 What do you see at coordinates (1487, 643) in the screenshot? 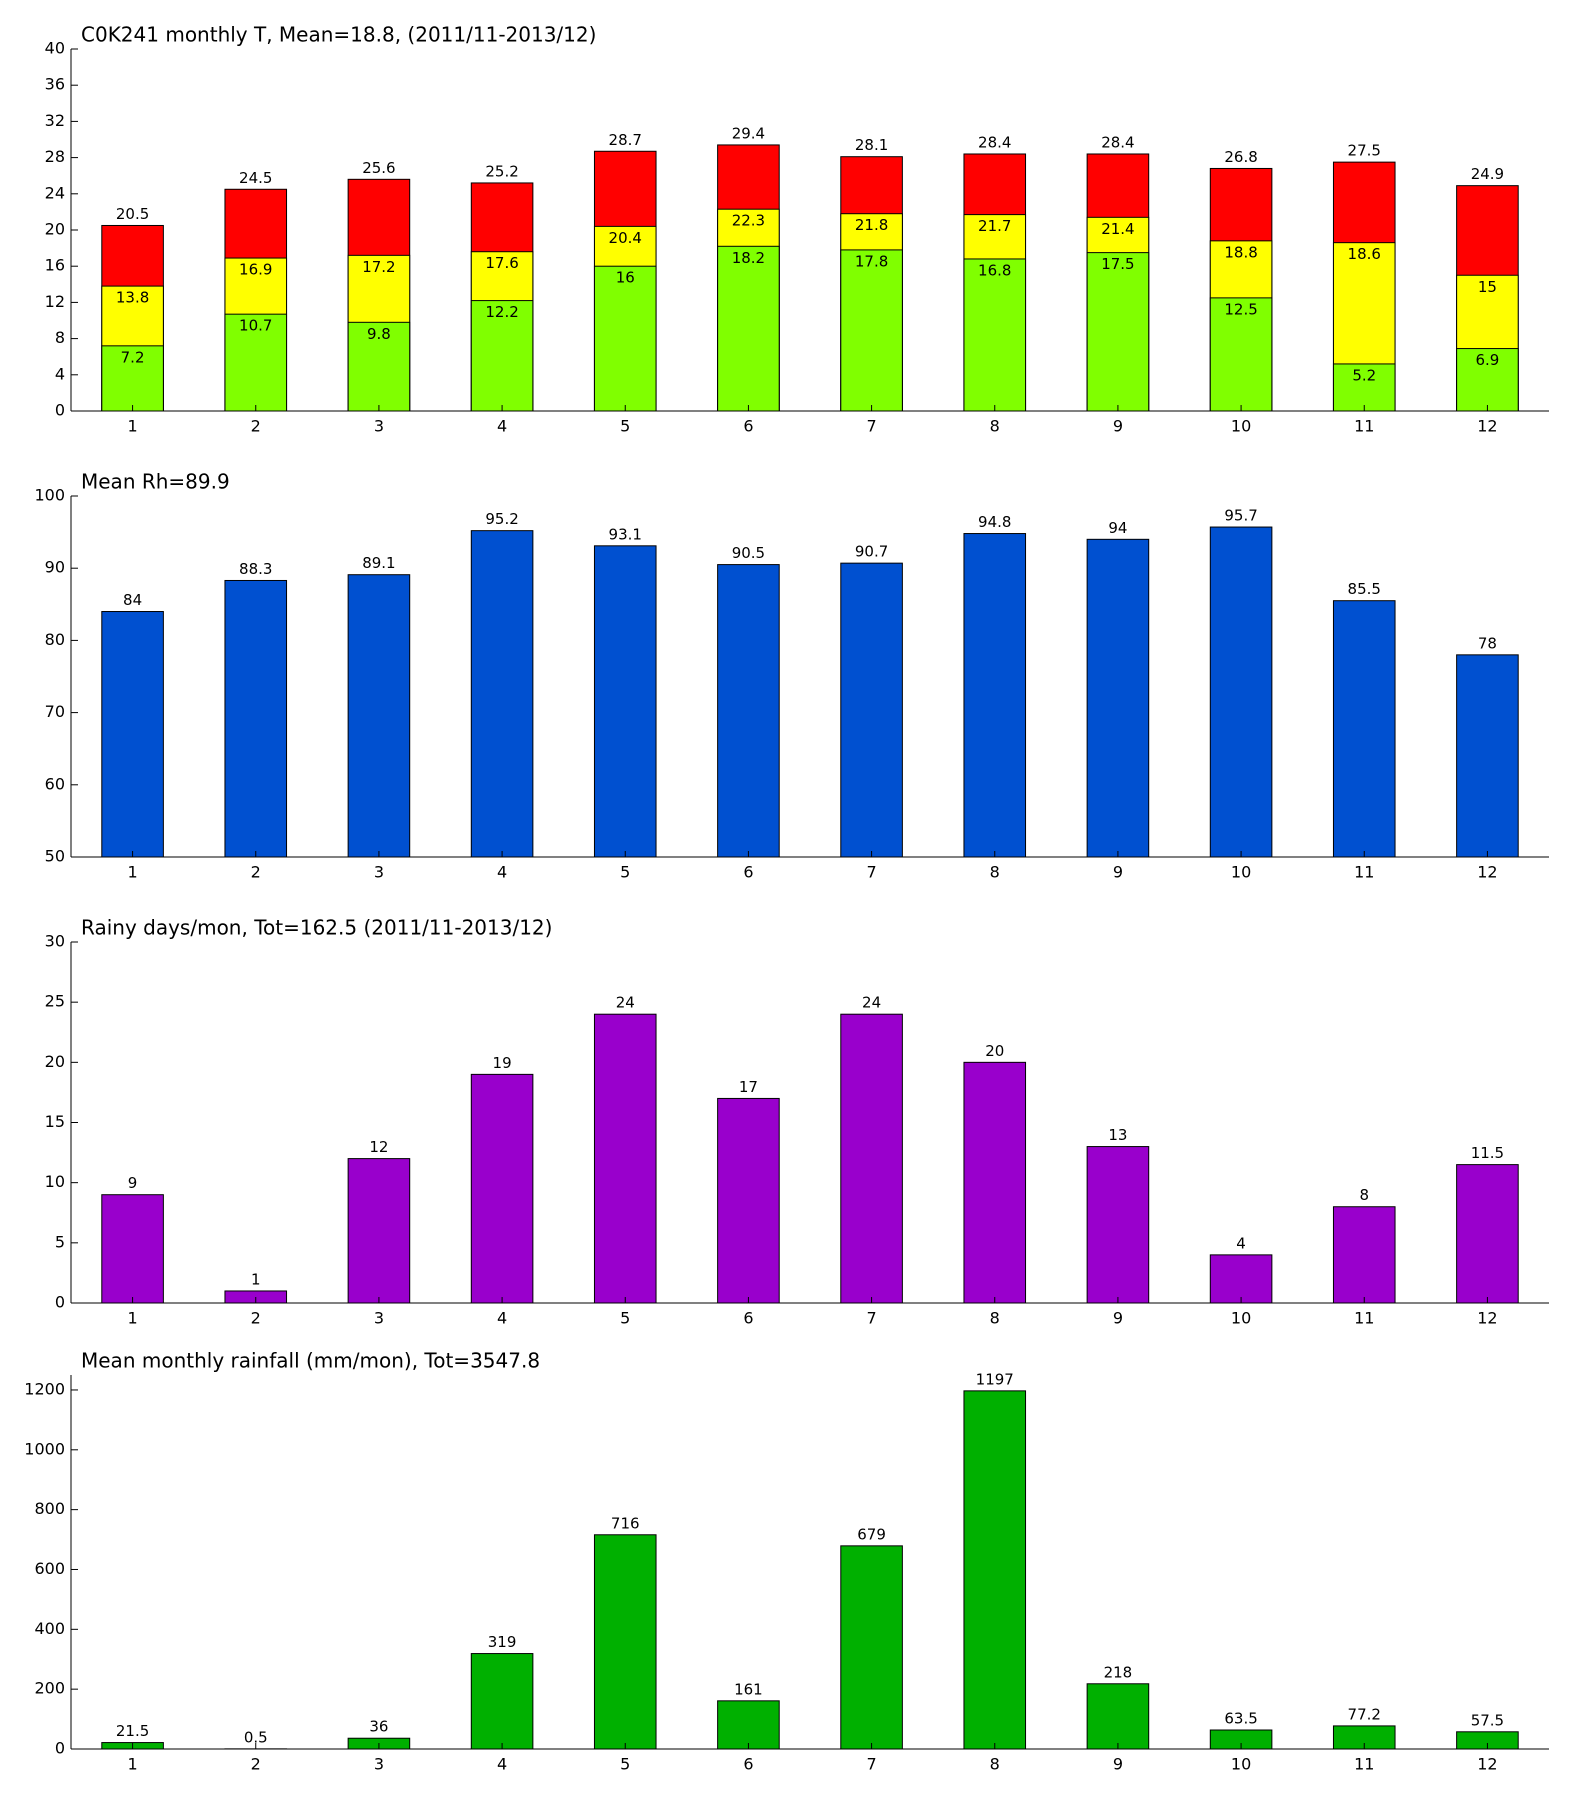
I see `value-label: 78` at bounding box center [1487, 643].